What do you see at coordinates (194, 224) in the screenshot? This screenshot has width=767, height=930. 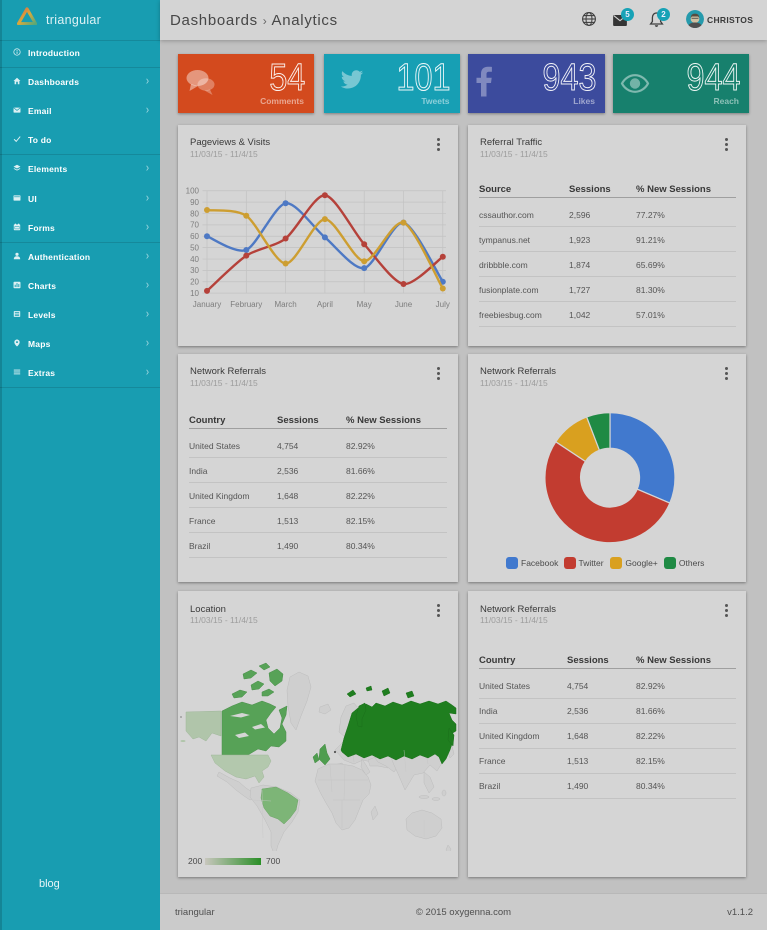 I see `svg-text: 70` at bounding box center [194, 224].